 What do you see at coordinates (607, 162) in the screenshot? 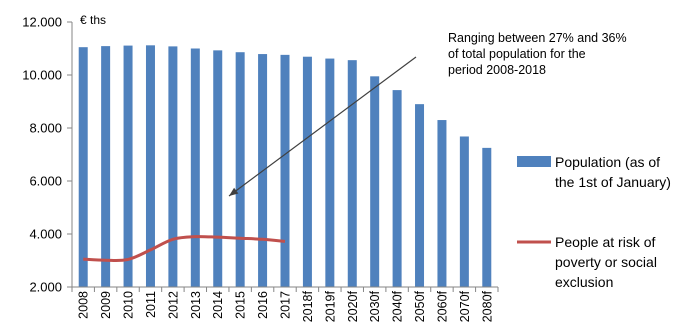
I see `legend-label-population: Population (as of` at bounding box center [607, 162].